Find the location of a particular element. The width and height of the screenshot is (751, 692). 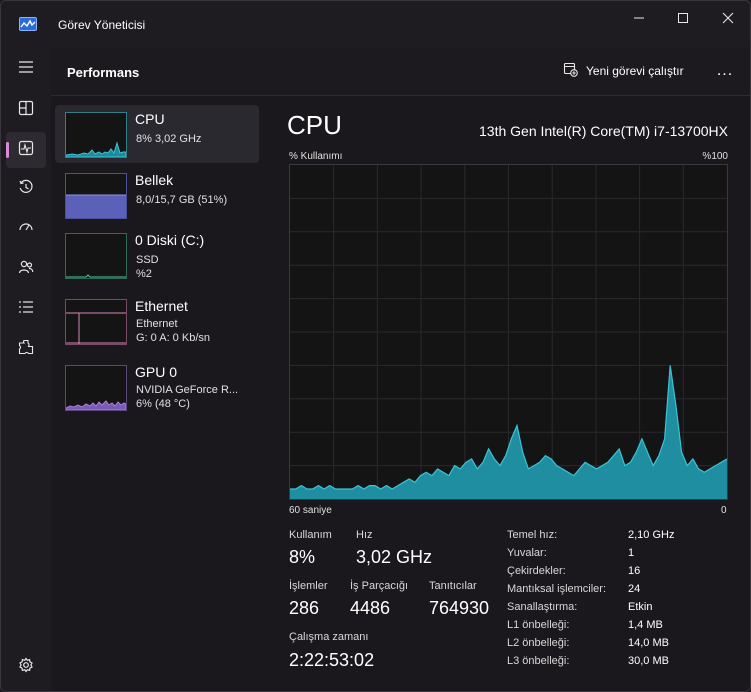

resource-name: GPU 0 is located at coordinates (156, 372).